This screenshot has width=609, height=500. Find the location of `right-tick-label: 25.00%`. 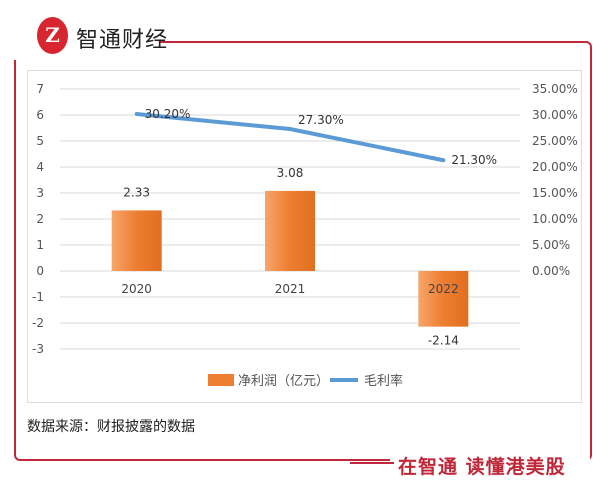

right-tick-label: 25.00% is located at coordinates (555, 141).